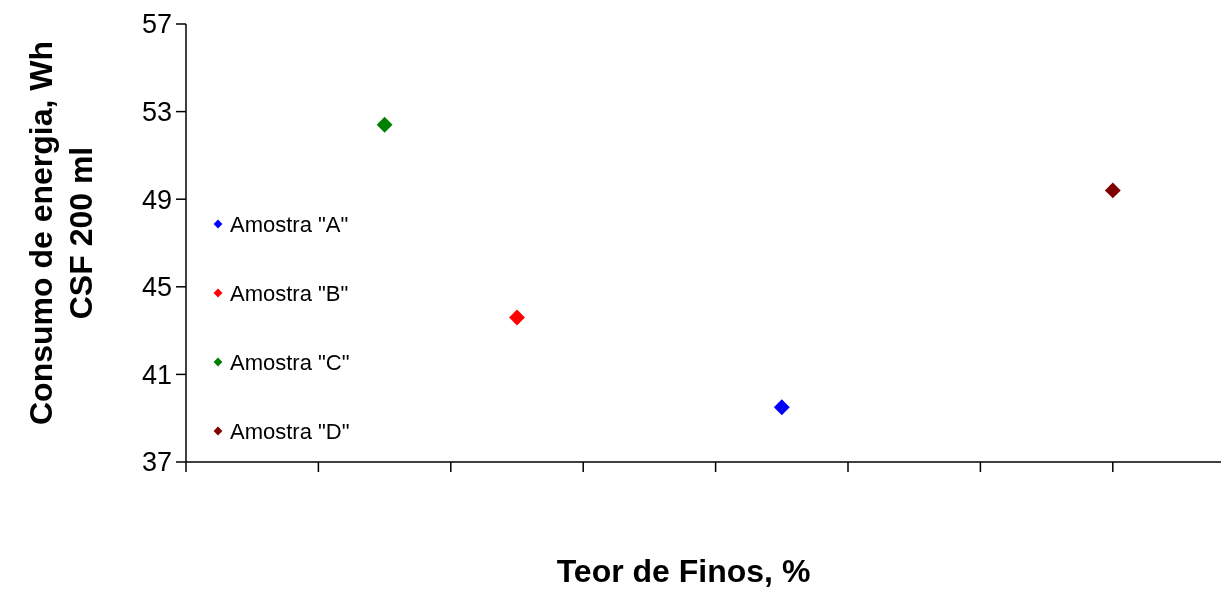 This screenshot has width=1229, height=598. I want to click on y-tick-label: 53, so click(156, 112).